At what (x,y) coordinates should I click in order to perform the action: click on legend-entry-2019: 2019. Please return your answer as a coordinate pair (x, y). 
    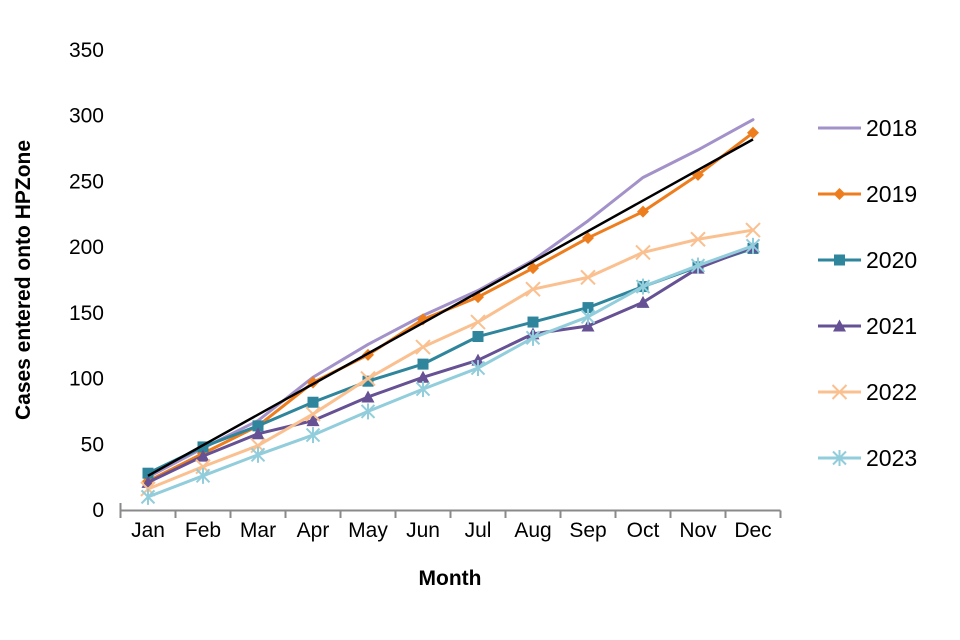
    Looking at the image, I should click on (867, 194).